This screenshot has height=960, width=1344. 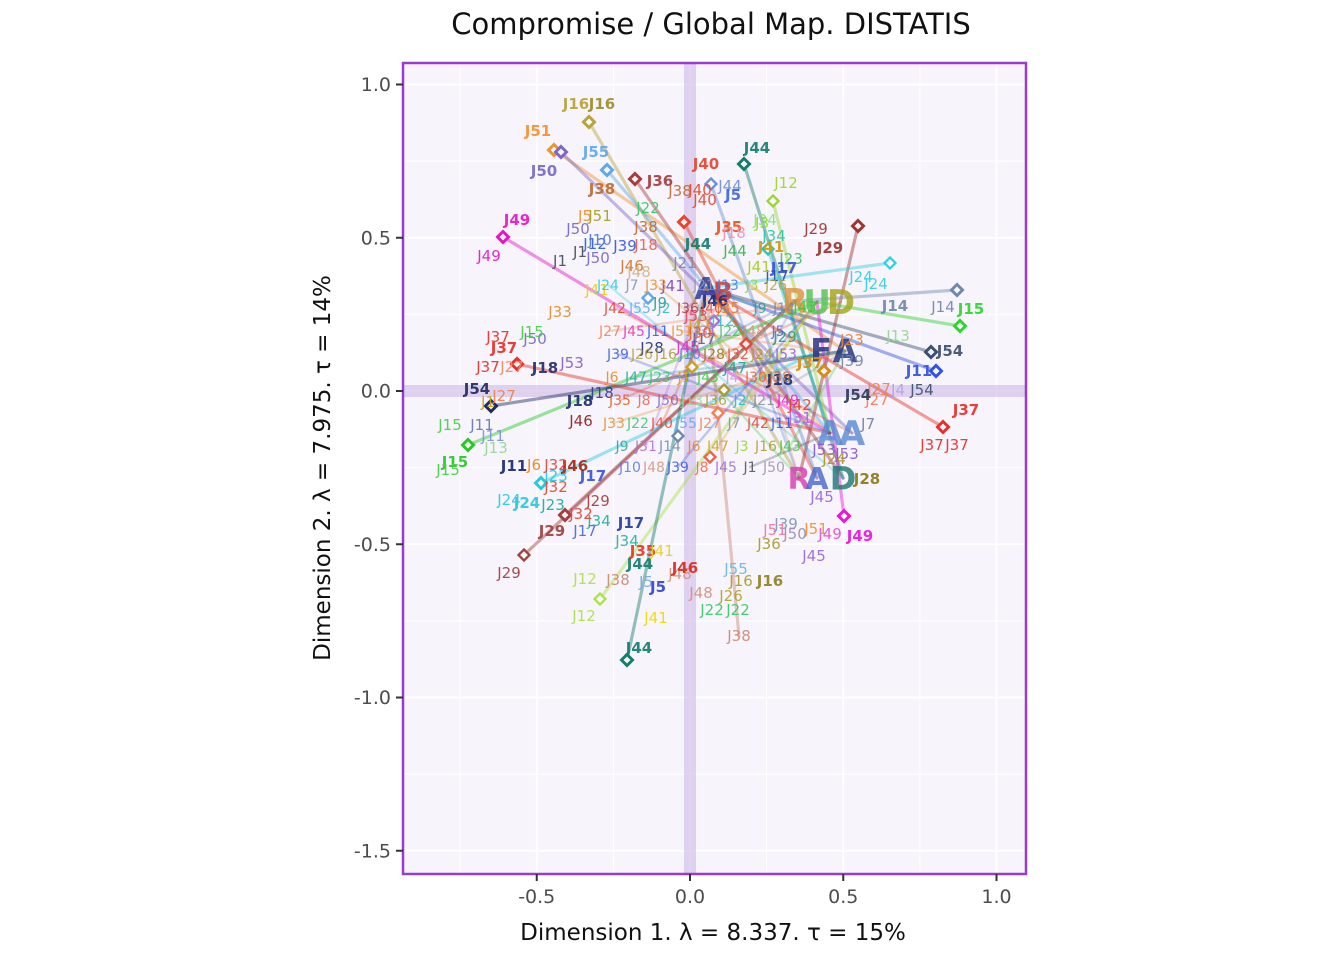 I want to click on partial-point-label: J43, so click(x=789, y=447).